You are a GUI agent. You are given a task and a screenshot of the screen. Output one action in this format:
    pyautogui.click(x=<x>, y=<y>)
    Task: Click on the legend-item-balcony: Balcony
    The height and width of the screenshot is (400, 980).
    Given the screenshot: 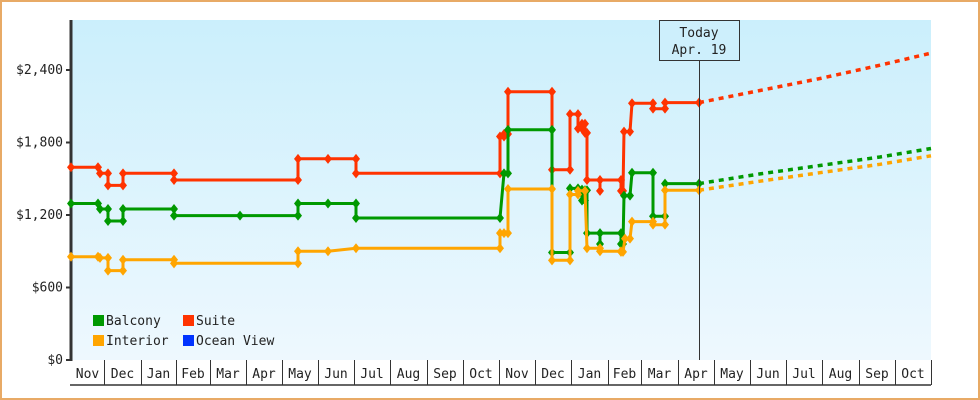 What is the action you would take?
    pyautogui.click(x=127, y=321)
    